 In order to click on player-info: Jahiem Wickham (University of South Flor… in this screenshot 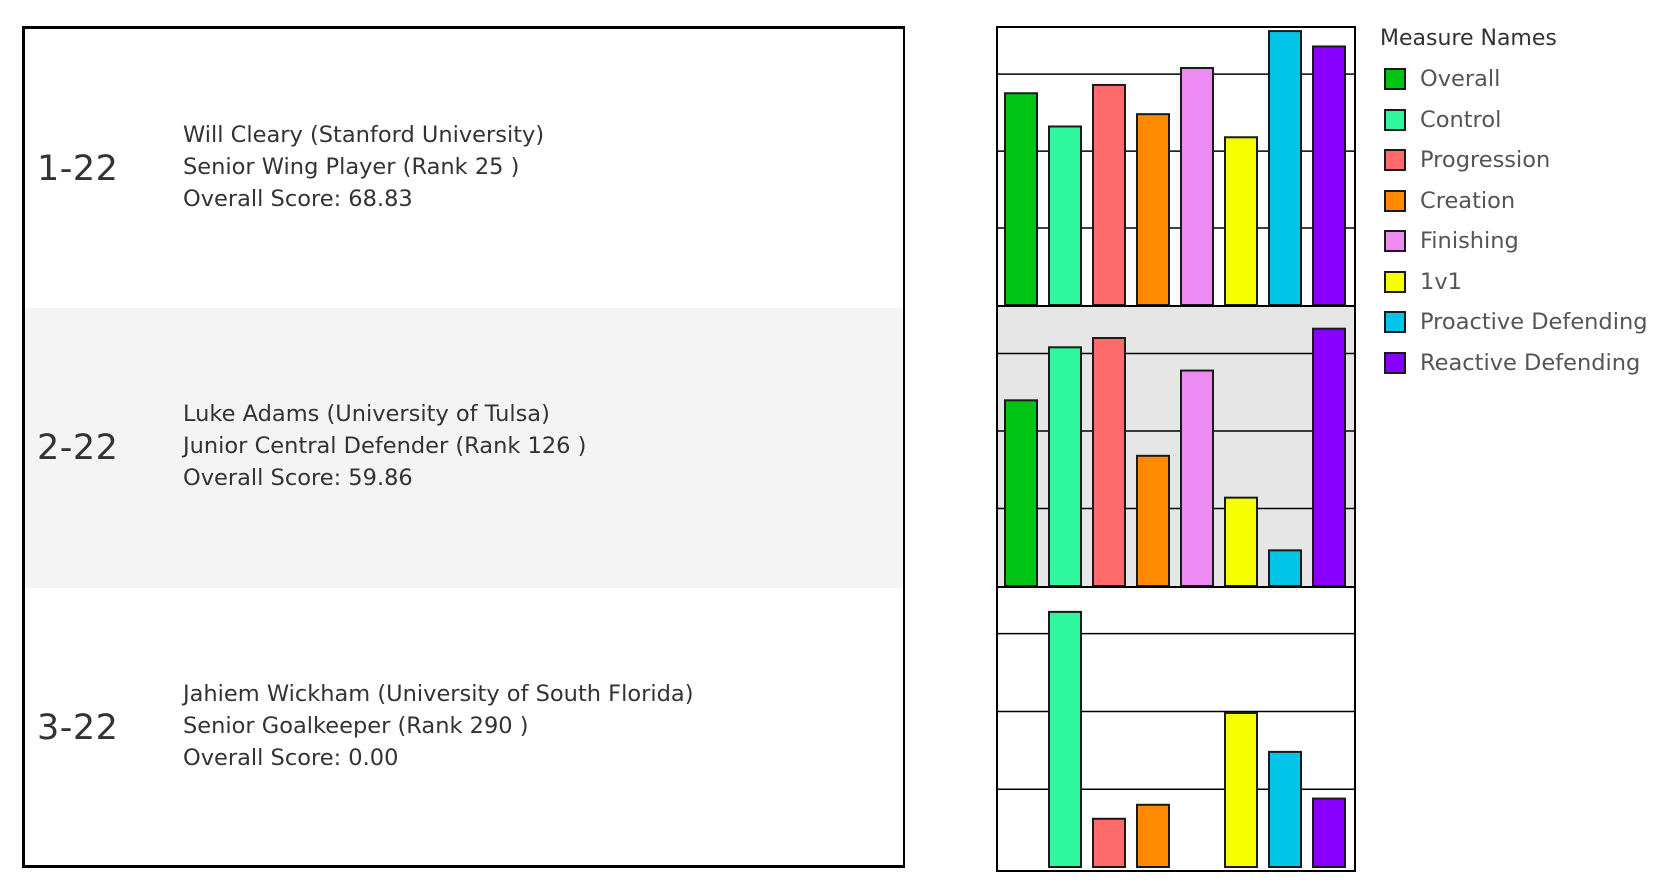, I will do `click(438, 726)`.